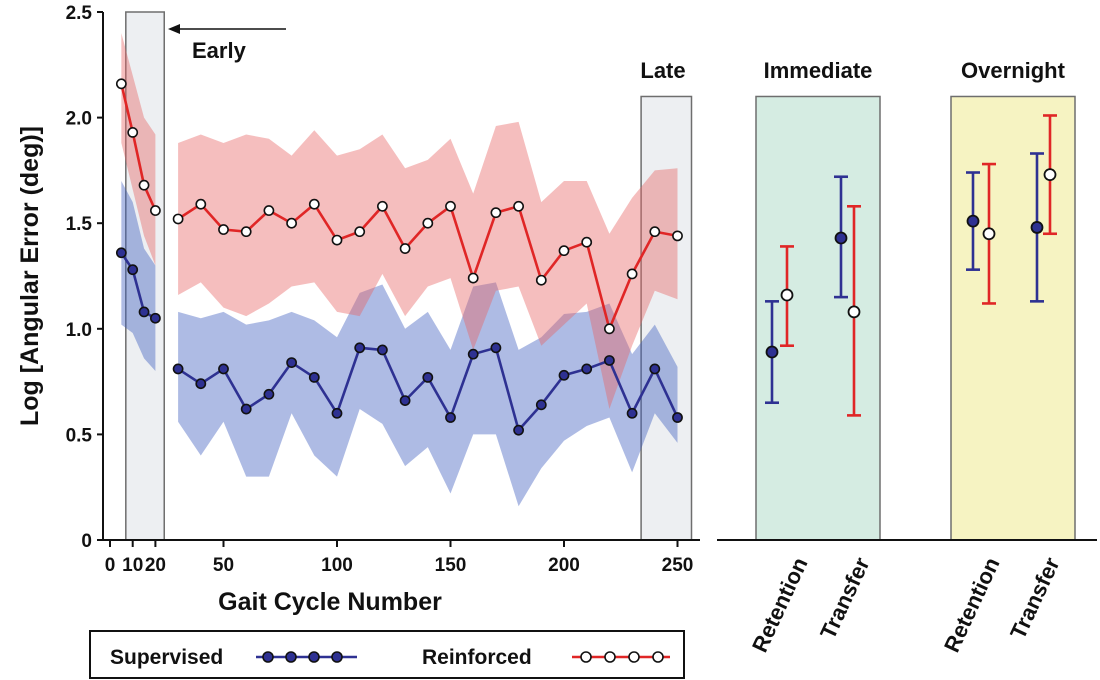  What do you see at coordinates (906, 604) in the screenshot?
I see `category-labels: Retention Transfer Retention Transfer` at bounding box center [906, 604].